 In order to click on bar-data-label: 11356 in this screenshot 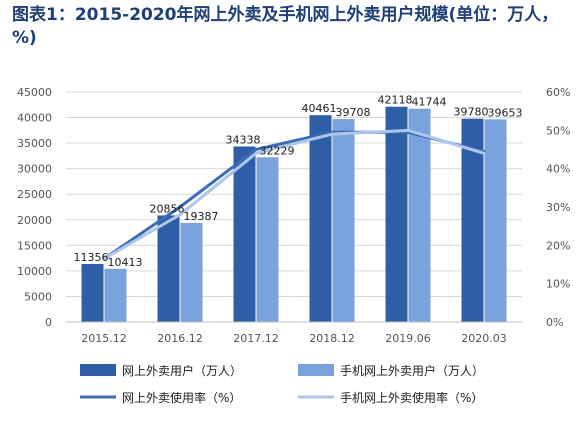, I will do `click(91, 257)`.